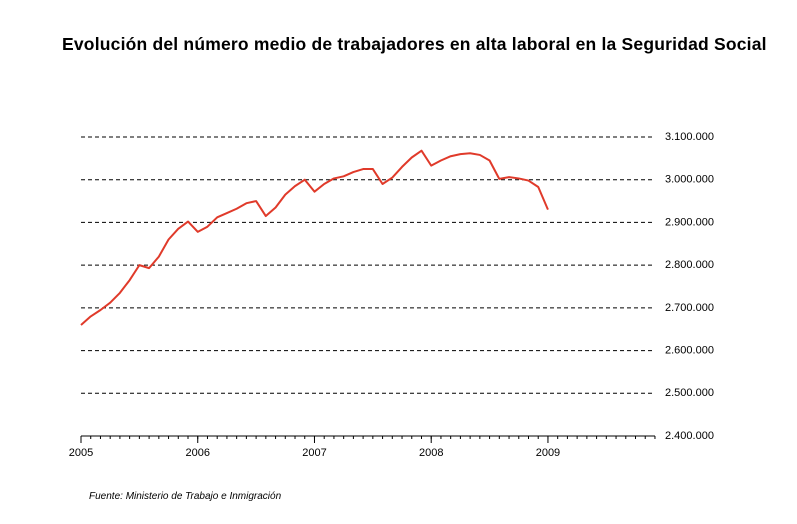 The image size is (797, 524). Describe the element at coordinates (81, 453) in the screenshot. I see `x-tick-label: 2005` at that location.